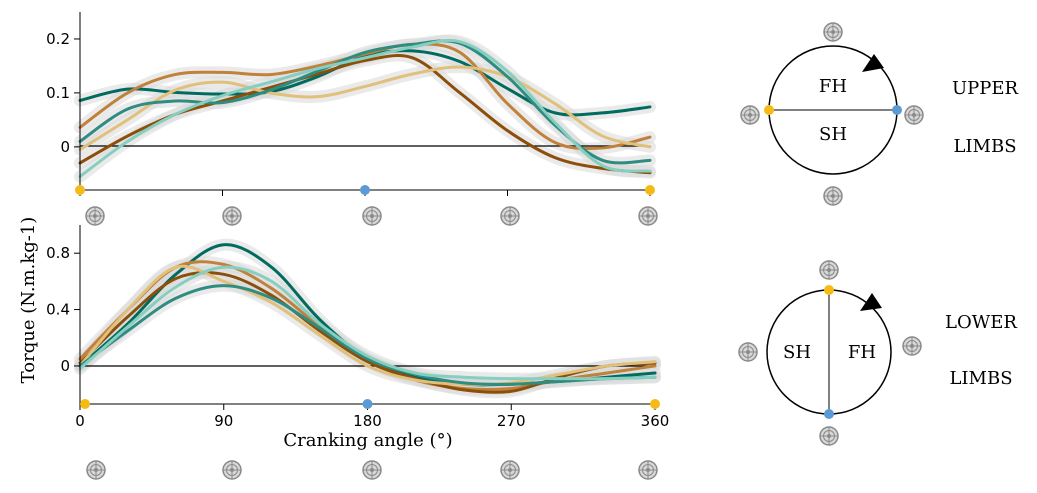 The height and width of the screenshot is (493, 1037). What do you see at coordinates (829, 290) in the screenshot?
I see `lower-start-marker` at bounding box center [829, 290].